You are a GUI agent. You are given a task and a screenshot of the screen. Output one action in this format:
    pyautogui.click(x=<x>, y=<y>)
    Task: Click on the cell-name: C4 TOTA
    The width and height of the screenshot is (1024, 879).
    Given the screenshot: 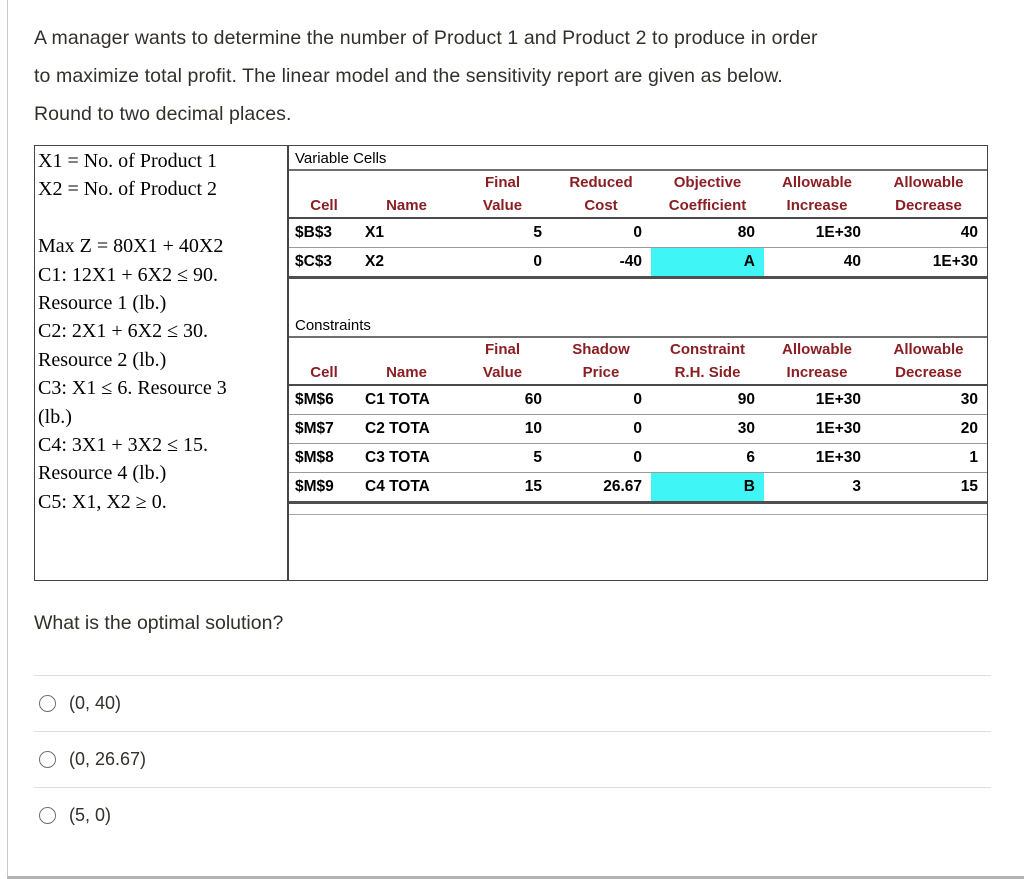 What is the action you would take?
    pyautogui.click(x=397, y=486)
    